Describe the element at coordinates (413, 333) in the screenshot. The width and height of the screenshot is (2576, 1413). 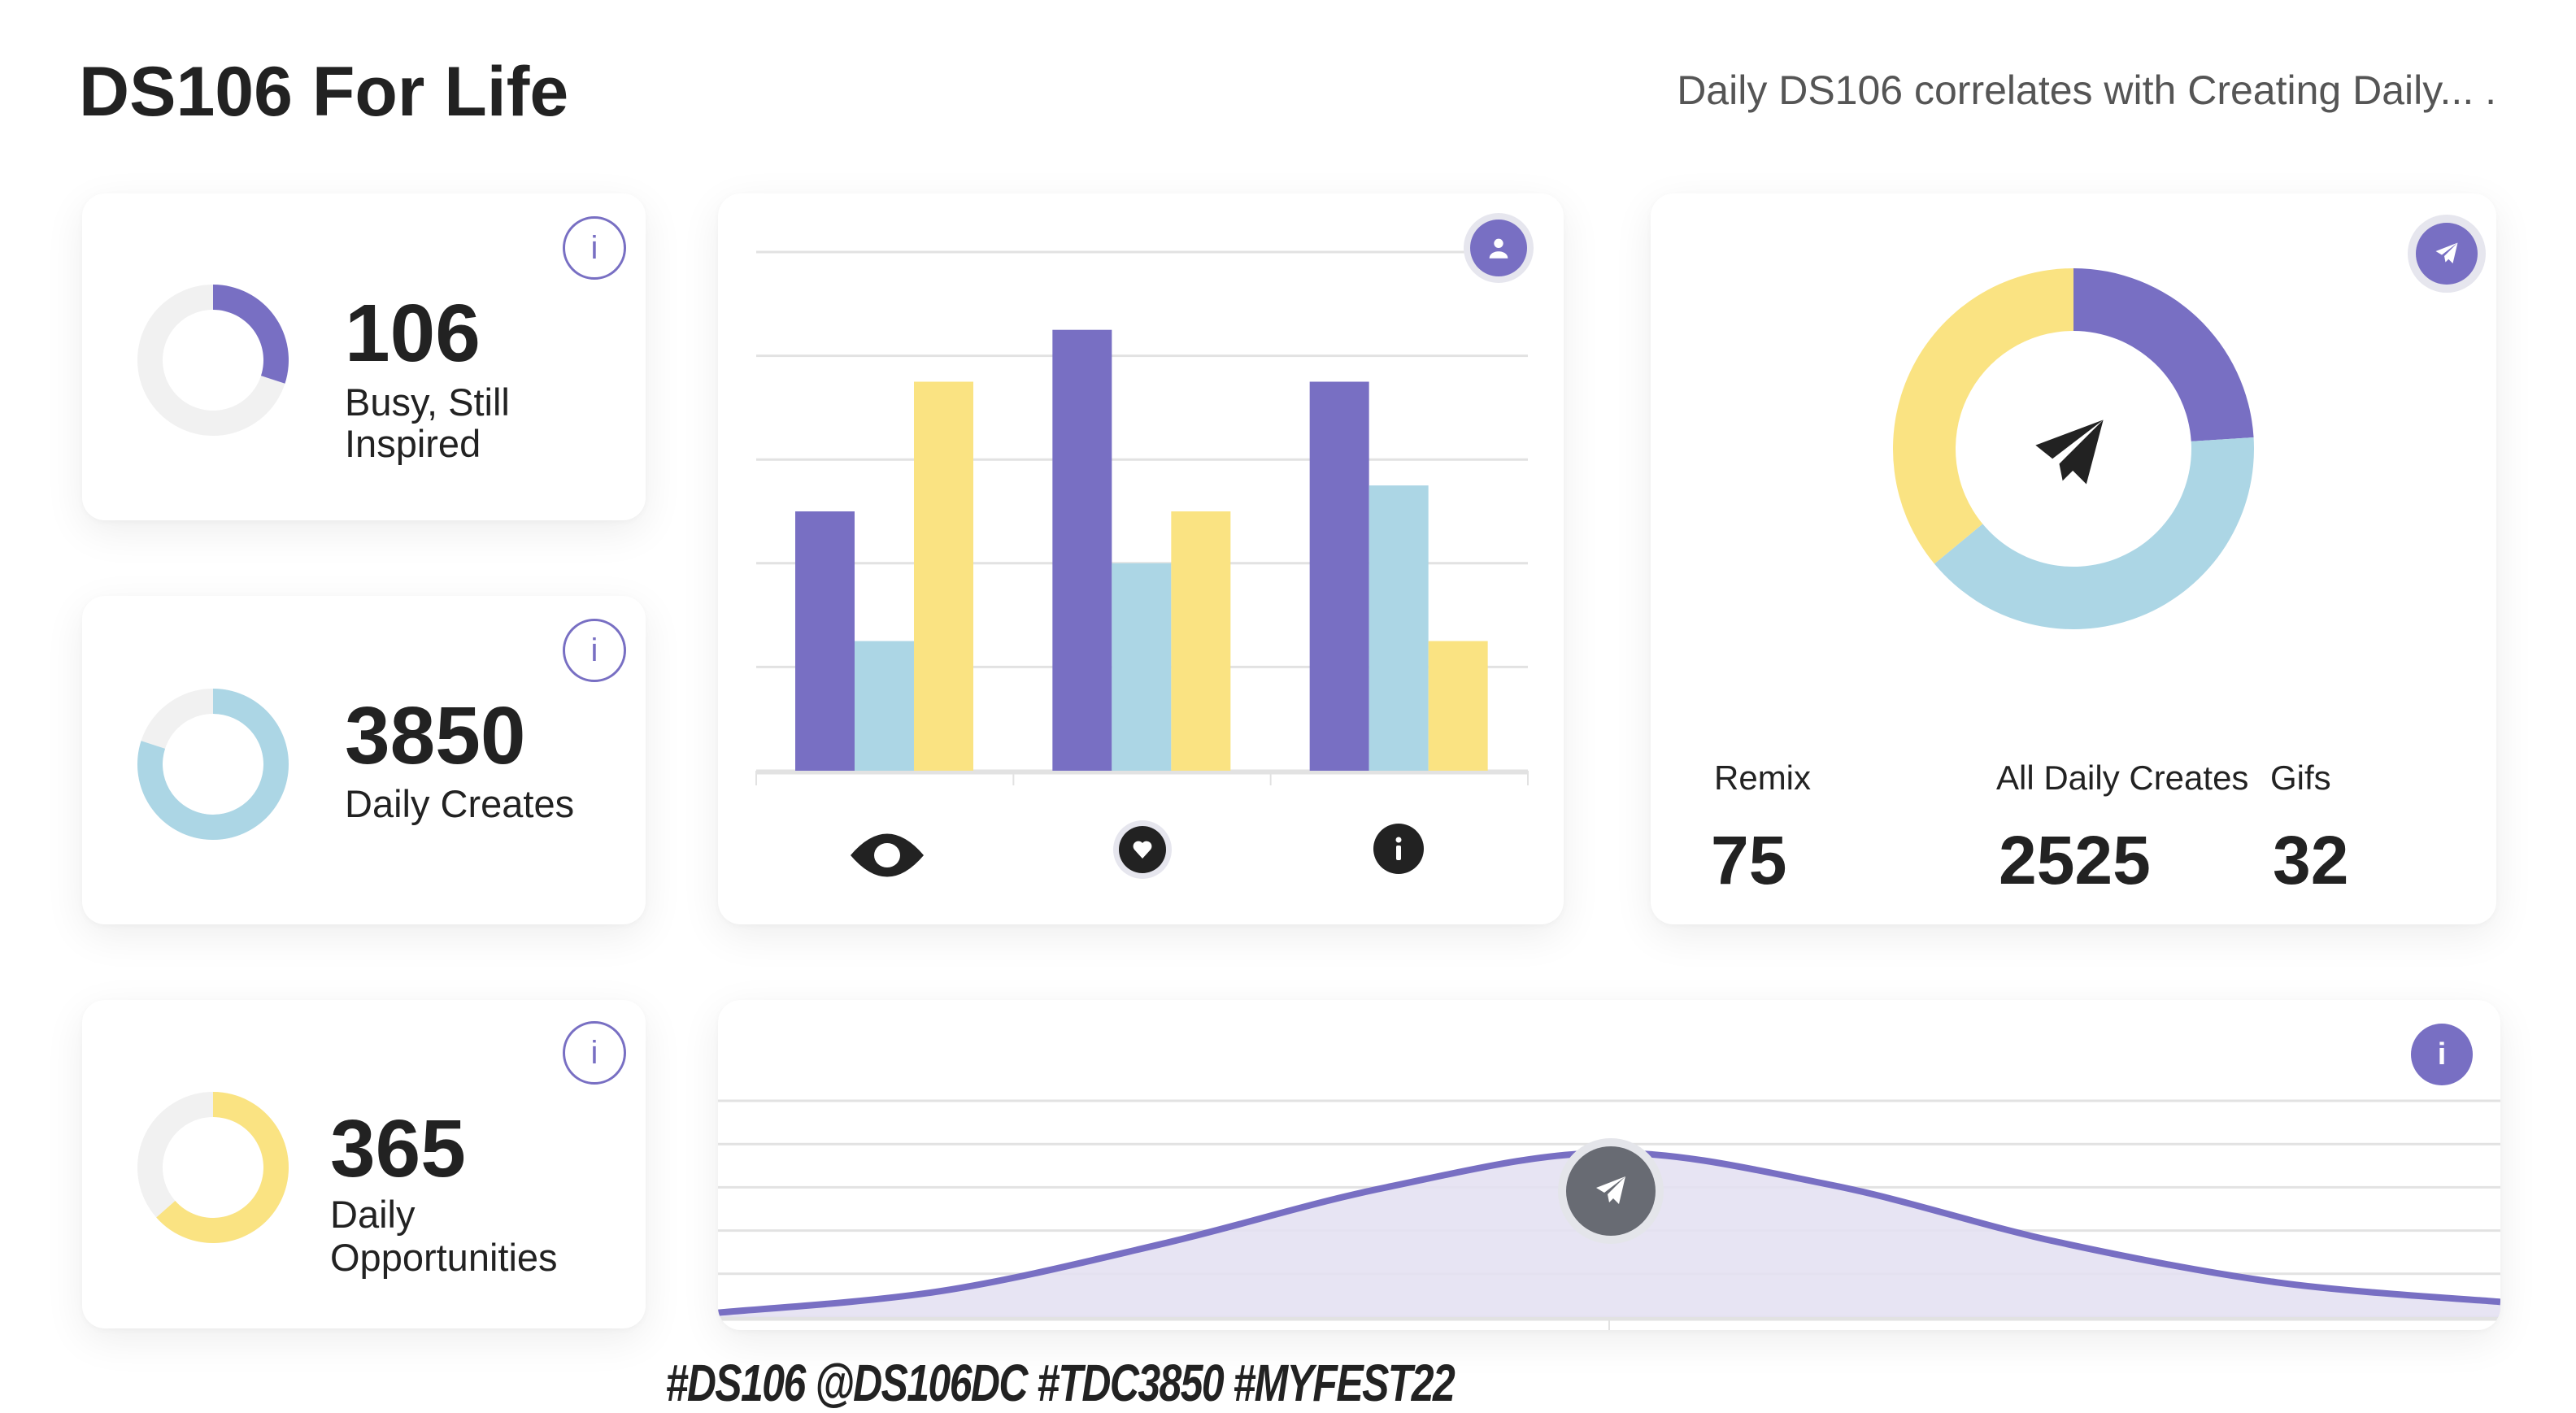
I see `stat-value: 106` at that location.